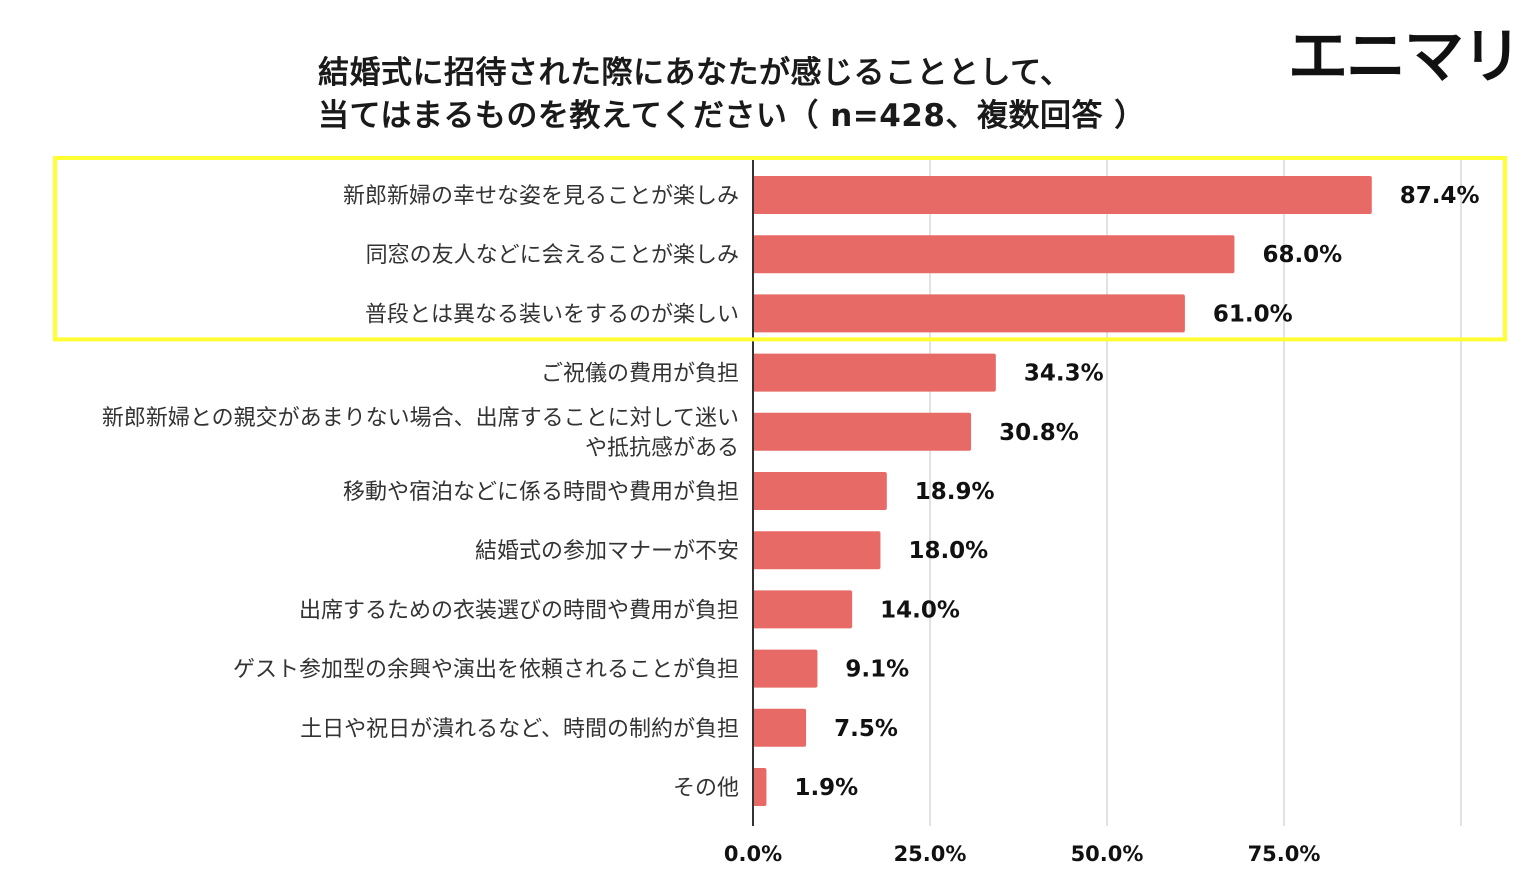 The height and width of the screenshot is (884, 1532). I want to click on category-label: 出席するための衣装選びの時間や費用が負担, so click(519, 610).